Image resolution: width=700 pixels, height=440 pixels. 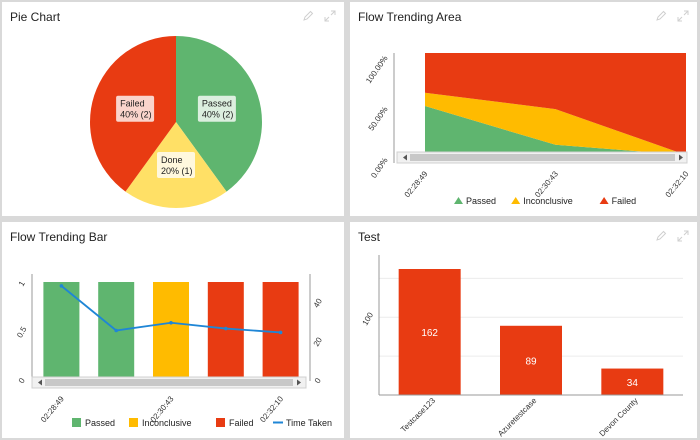 I want to click on pie-label: Done, so click(x=172, y=160).